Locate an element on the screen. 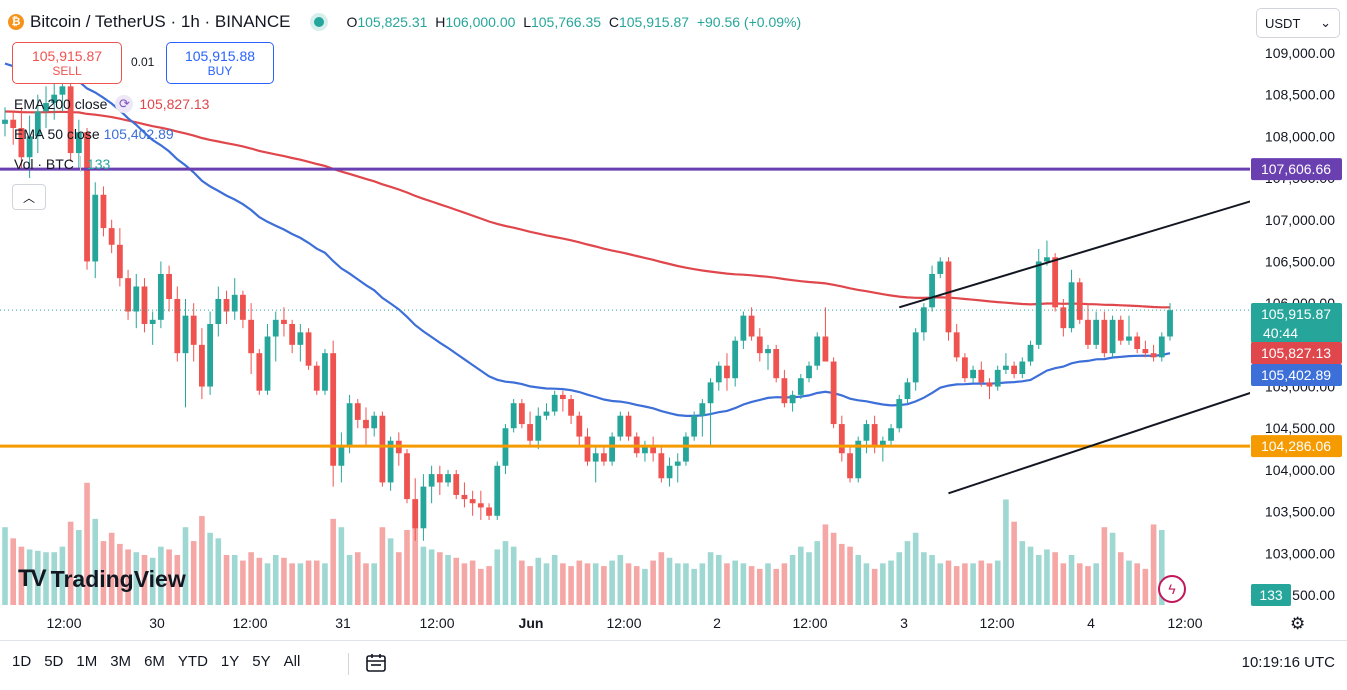  price-tick-label: 108,000.00 is located at coordinates (1300, 136).